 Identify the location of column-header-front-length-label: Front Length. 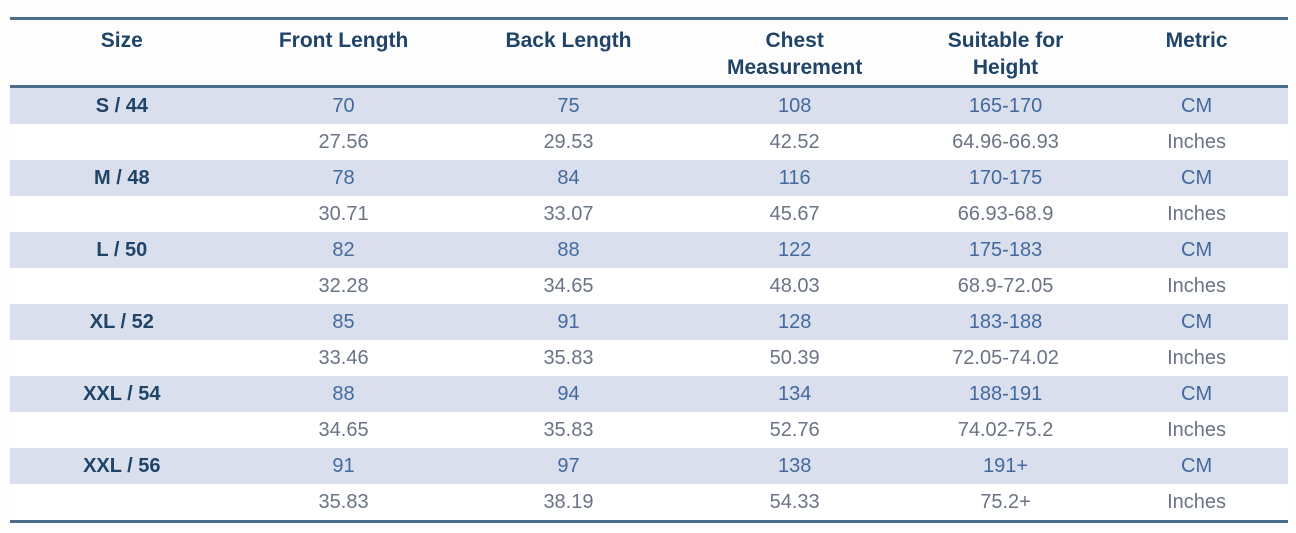
(343, 40).